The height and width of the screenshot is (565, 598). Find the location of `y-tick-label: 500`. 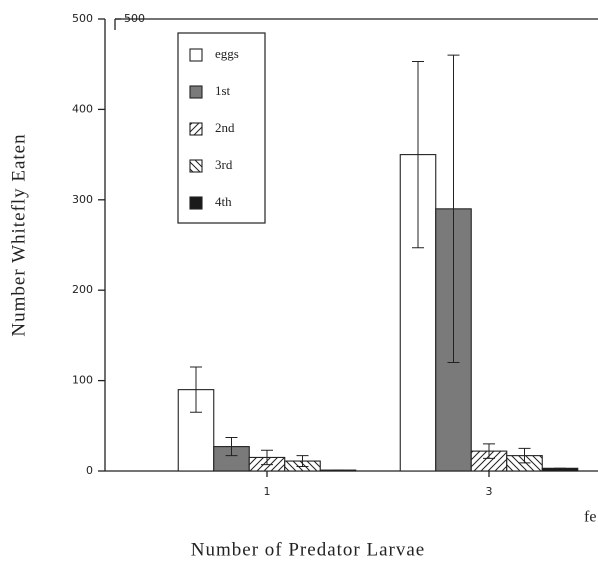

y-tick-label: 500 is located at coordinates (82, 18).